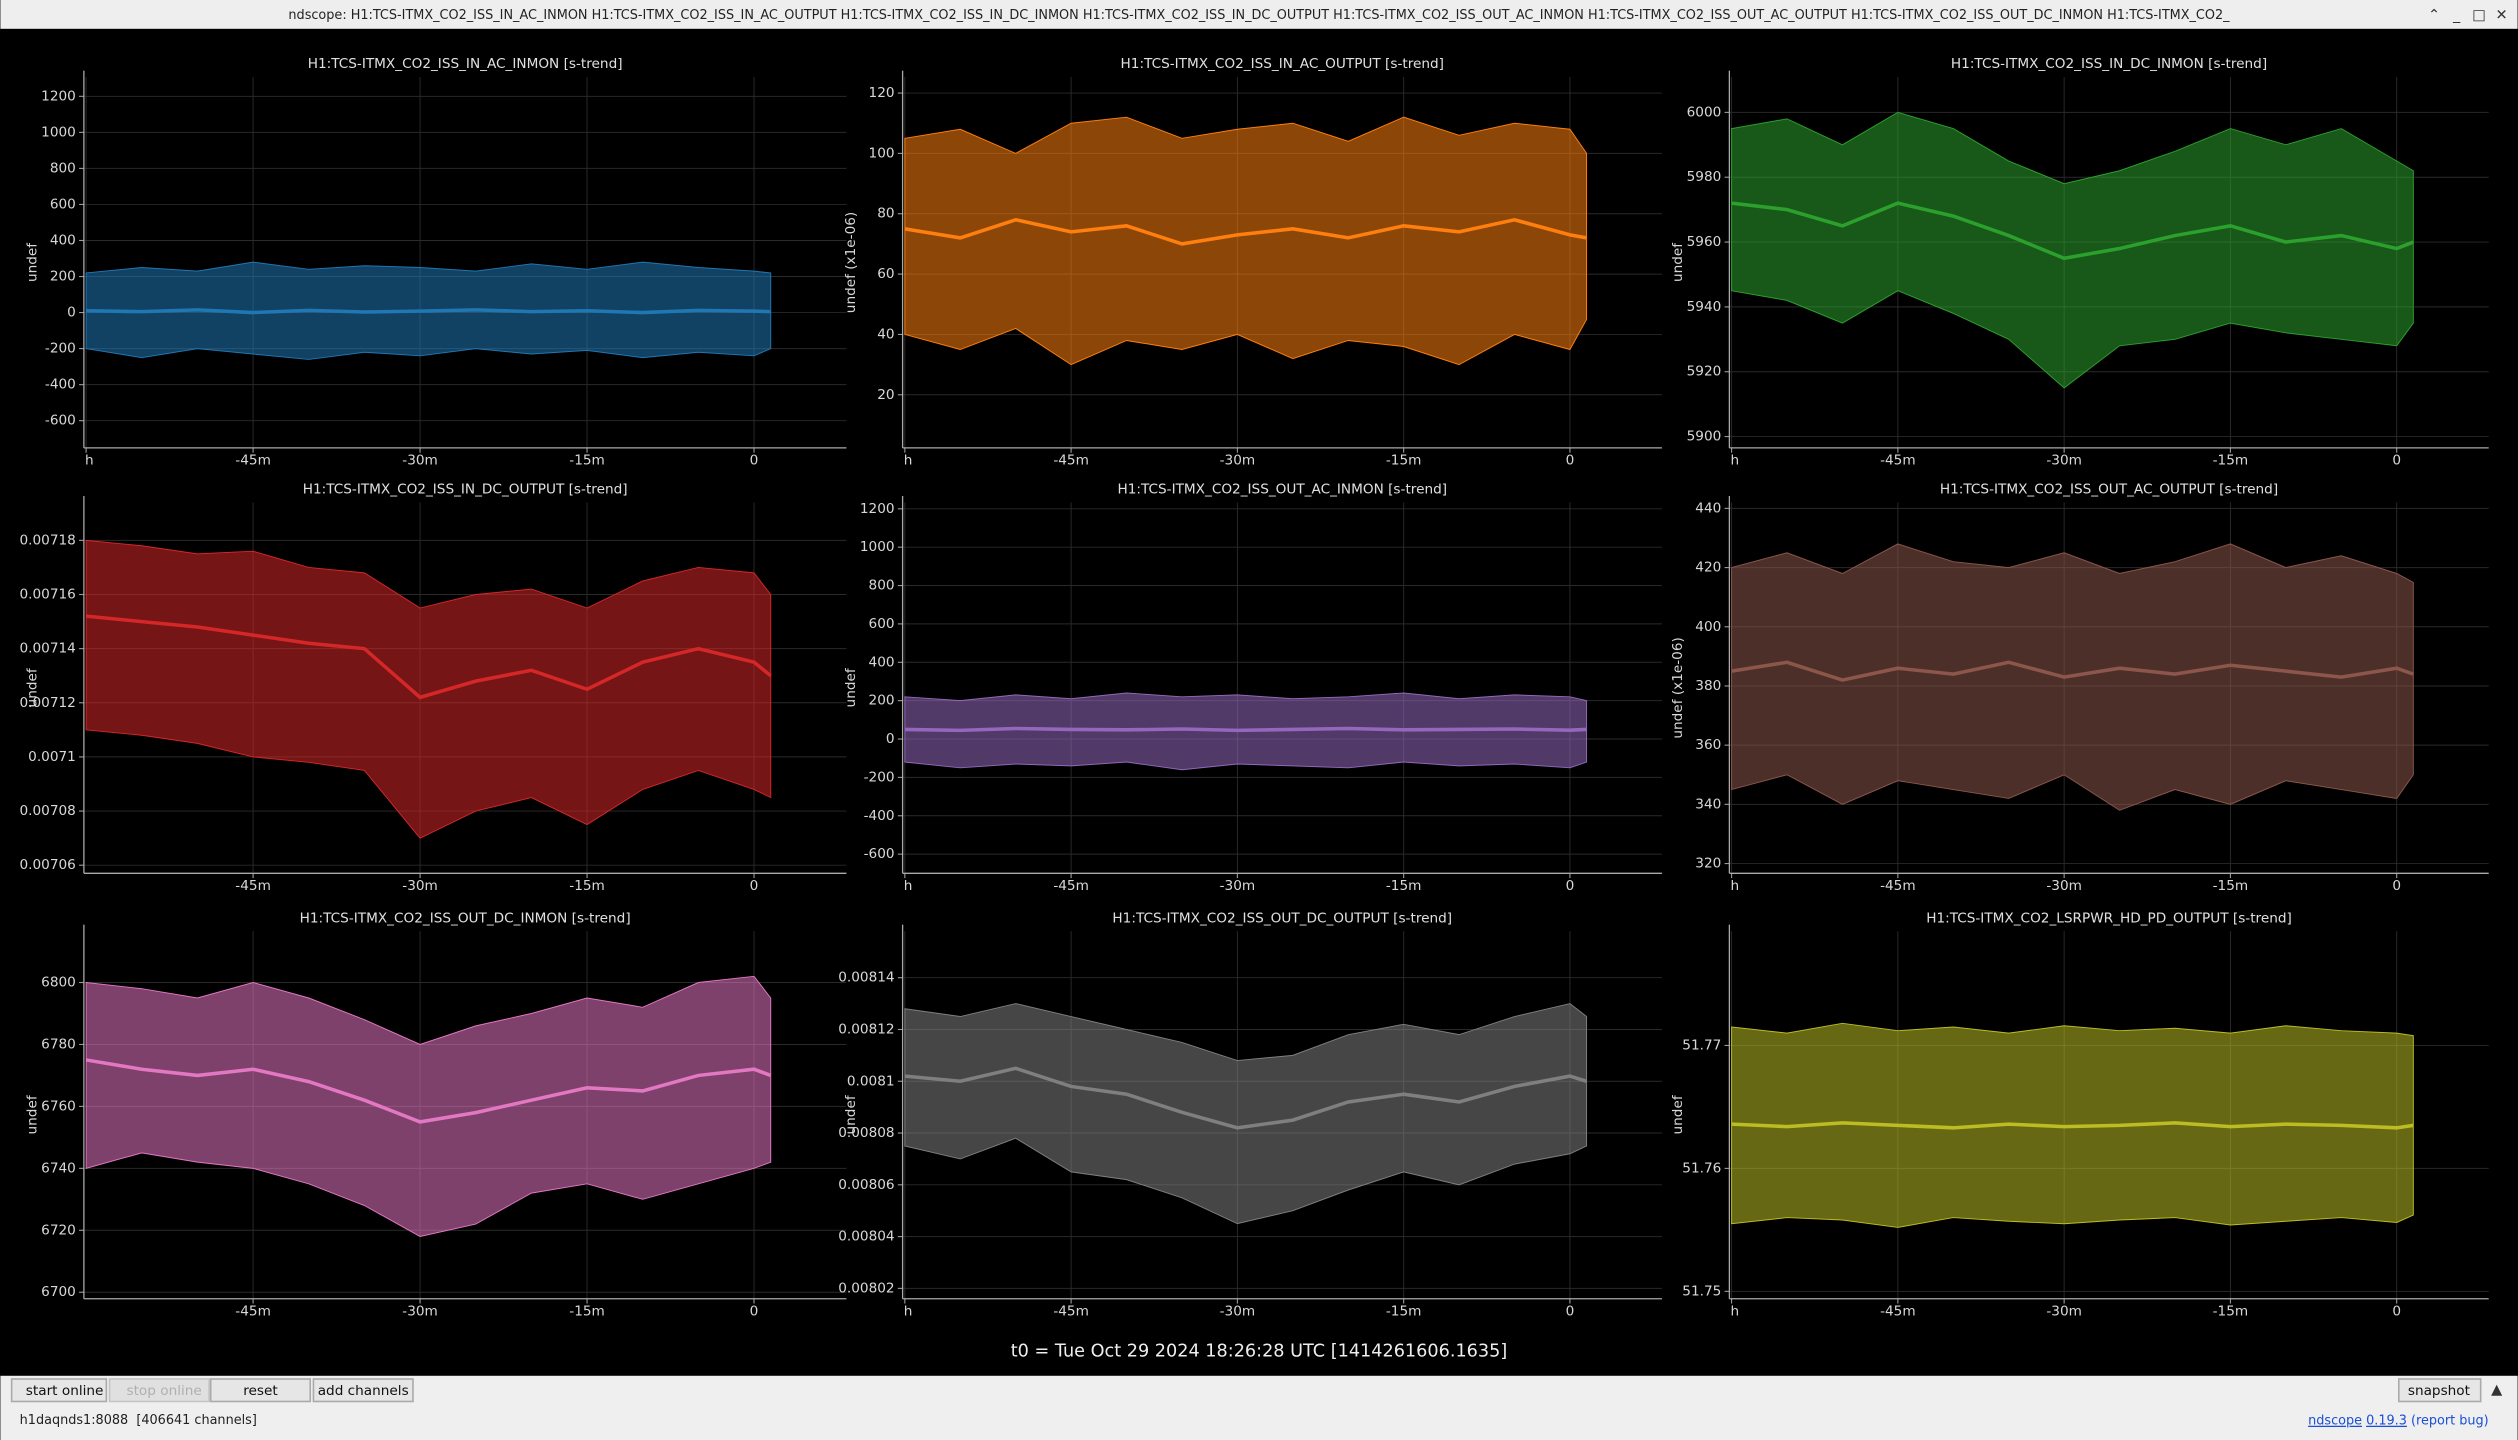 Image resolution: width=2518 pixels, height=1440 pixels. What do you see at coordinates (2456, 15) in the screenshot?
I see `window-minimize: _` at bounding box center [2456, 15].